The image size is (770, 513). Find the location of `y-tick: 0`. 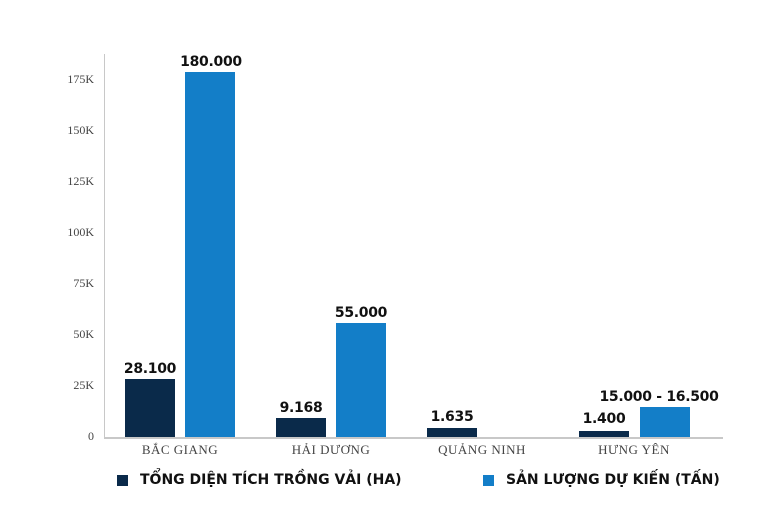

y-tick: 0 is located at coordinates (91, 436).